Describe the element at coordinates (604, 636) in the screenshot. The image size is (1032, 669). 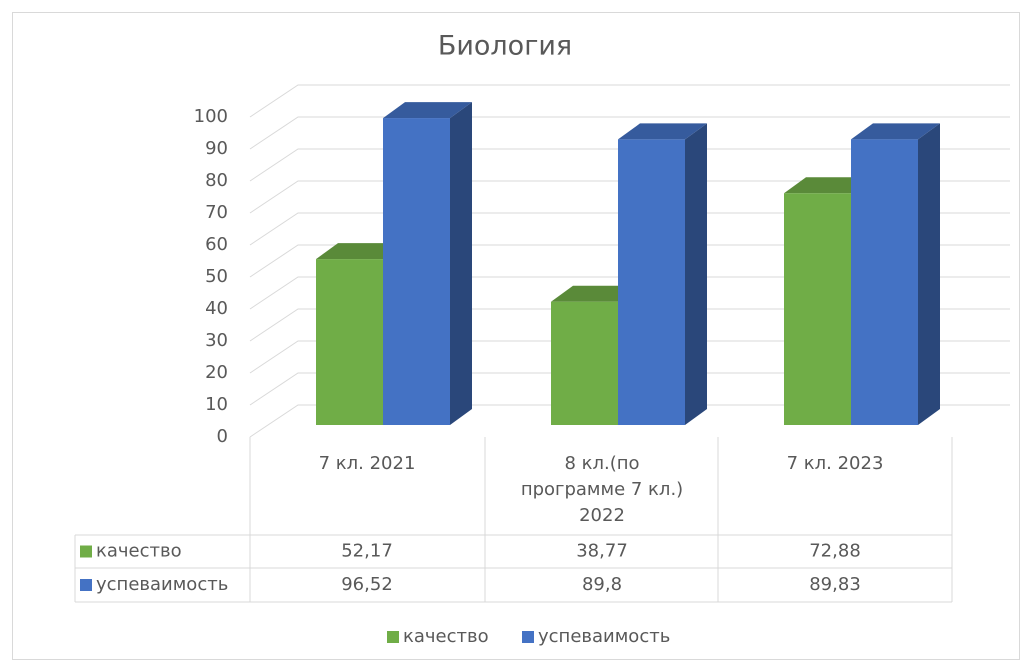
I see `legend-label: успеваимость` at that location.